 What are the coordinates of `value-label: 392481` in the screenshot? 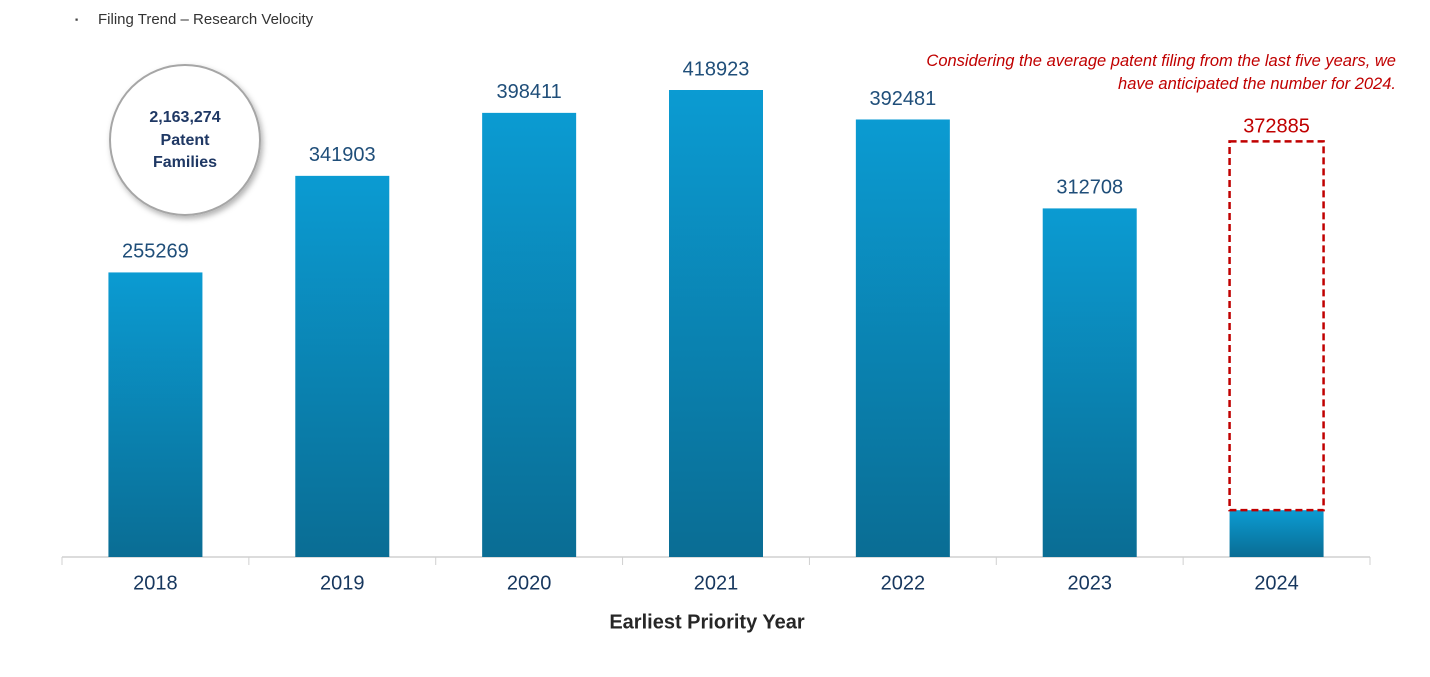 It's located at (902, 99).